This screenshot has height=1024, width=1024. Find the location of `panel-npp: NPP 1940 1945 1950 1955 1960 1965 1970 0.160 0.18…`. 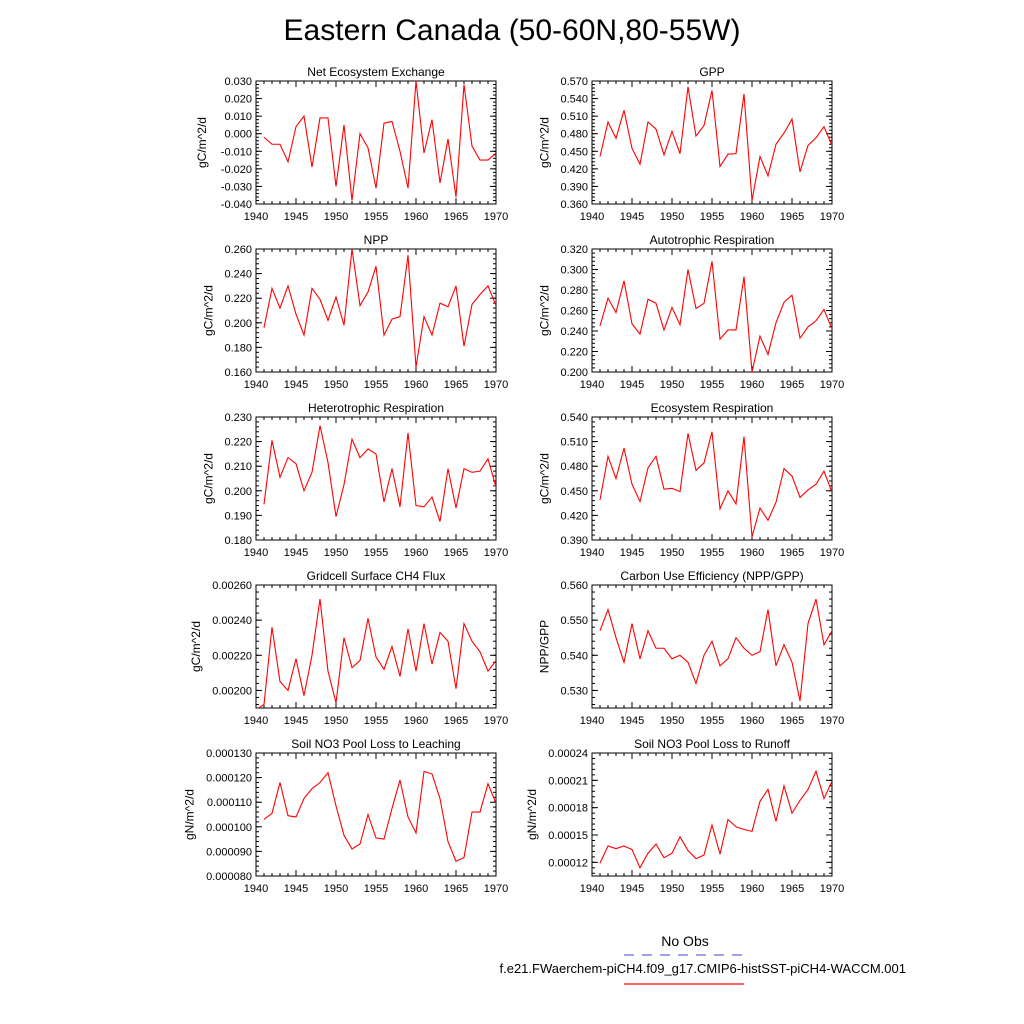

panel-npp: NPP 1940 1945 1950 1955 1960 1965 1970 0.160 0.18… is located at coordinates (355, 312).